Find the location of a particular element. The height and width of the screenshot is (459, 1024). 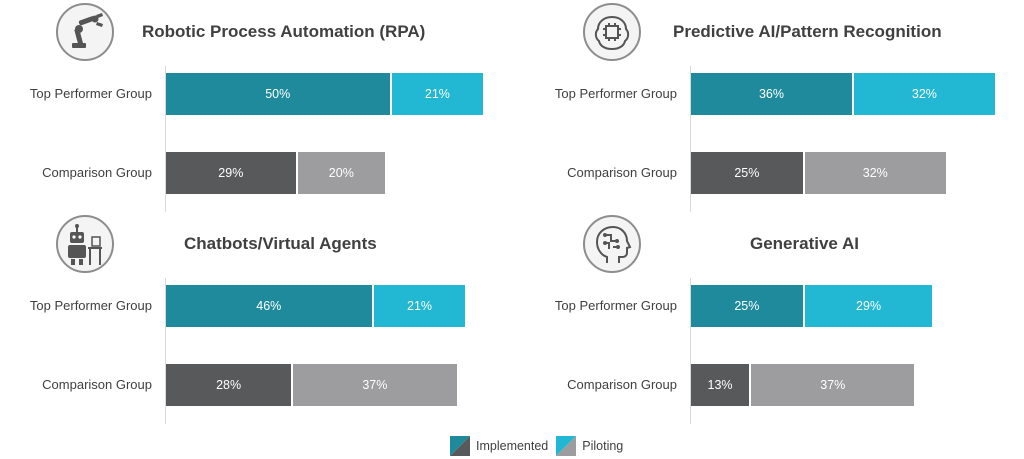

comparison-implemented-bar: 13% is located at coordinates (720, 385).